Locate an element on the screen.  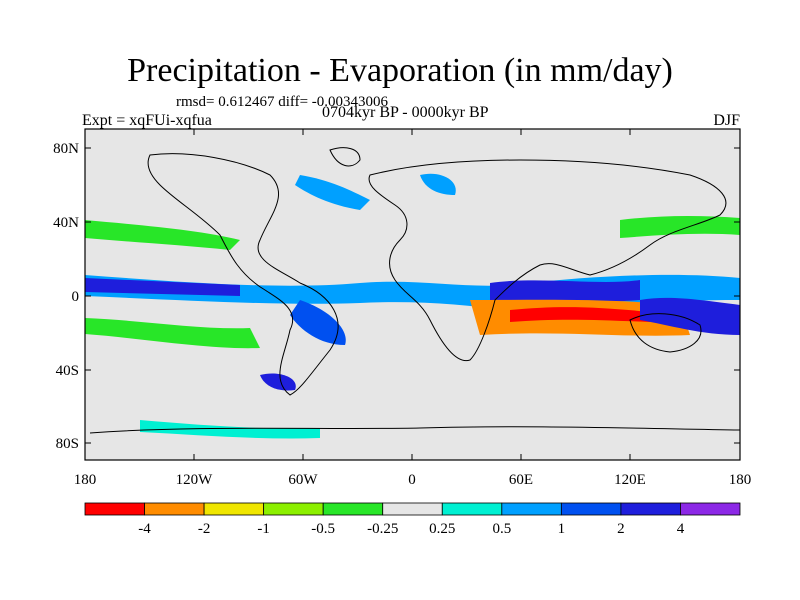
stats-text: rmsd= 0.612467 diff= -0.00343006 is located at coordinates (282, 102).